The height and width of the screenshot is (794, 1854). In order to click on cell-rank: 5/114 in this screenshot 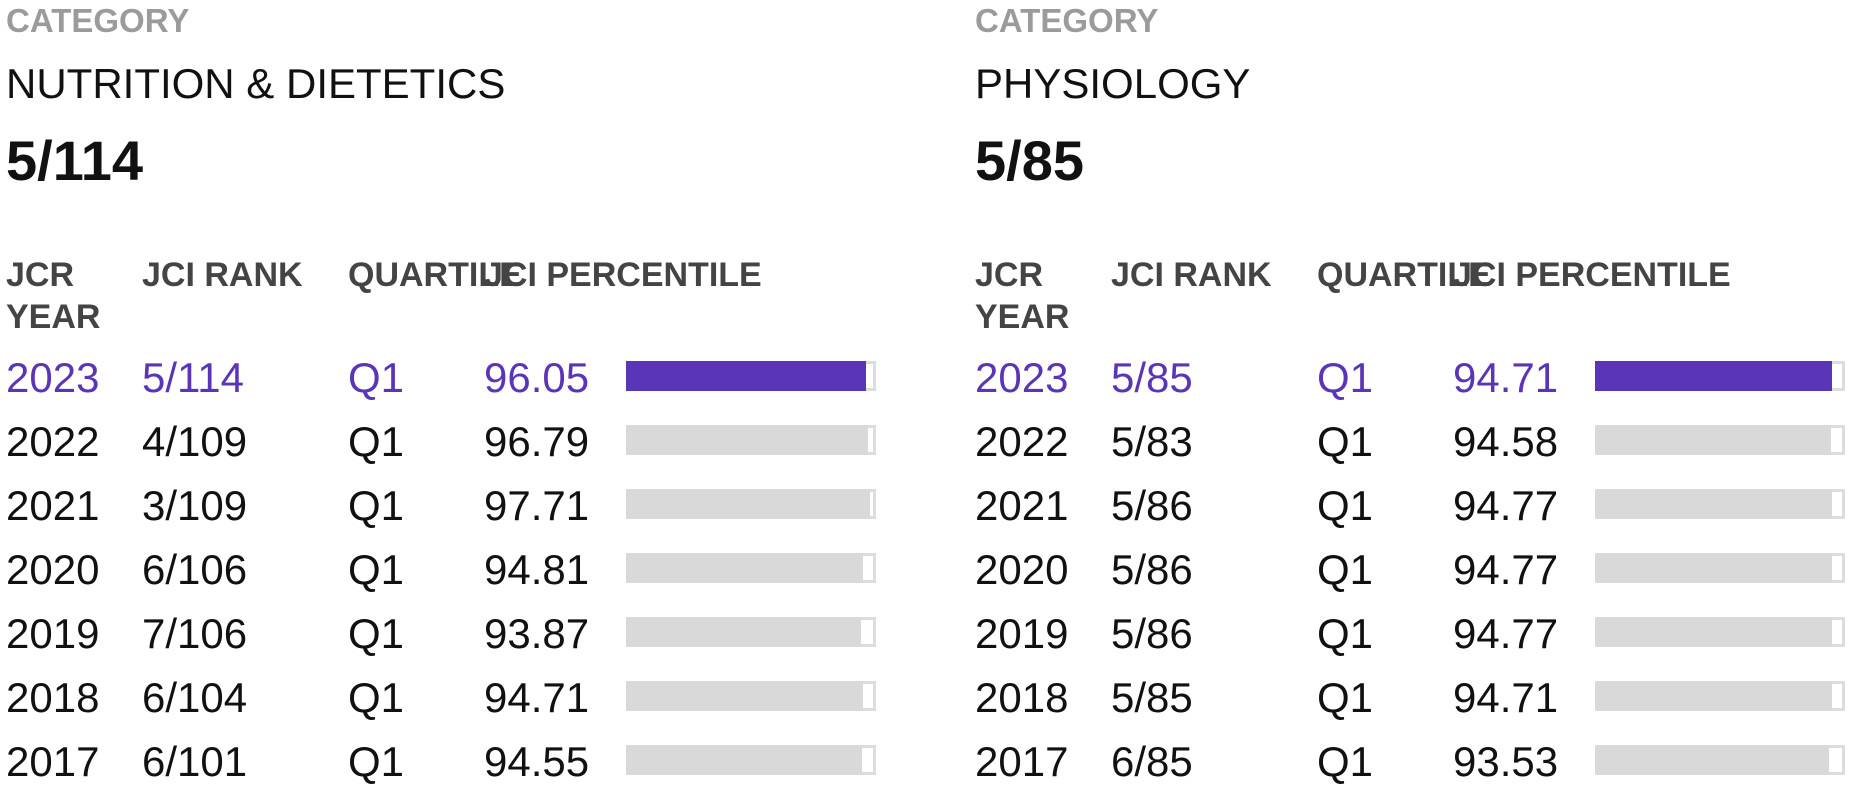, I will do `click(193, 377)`.